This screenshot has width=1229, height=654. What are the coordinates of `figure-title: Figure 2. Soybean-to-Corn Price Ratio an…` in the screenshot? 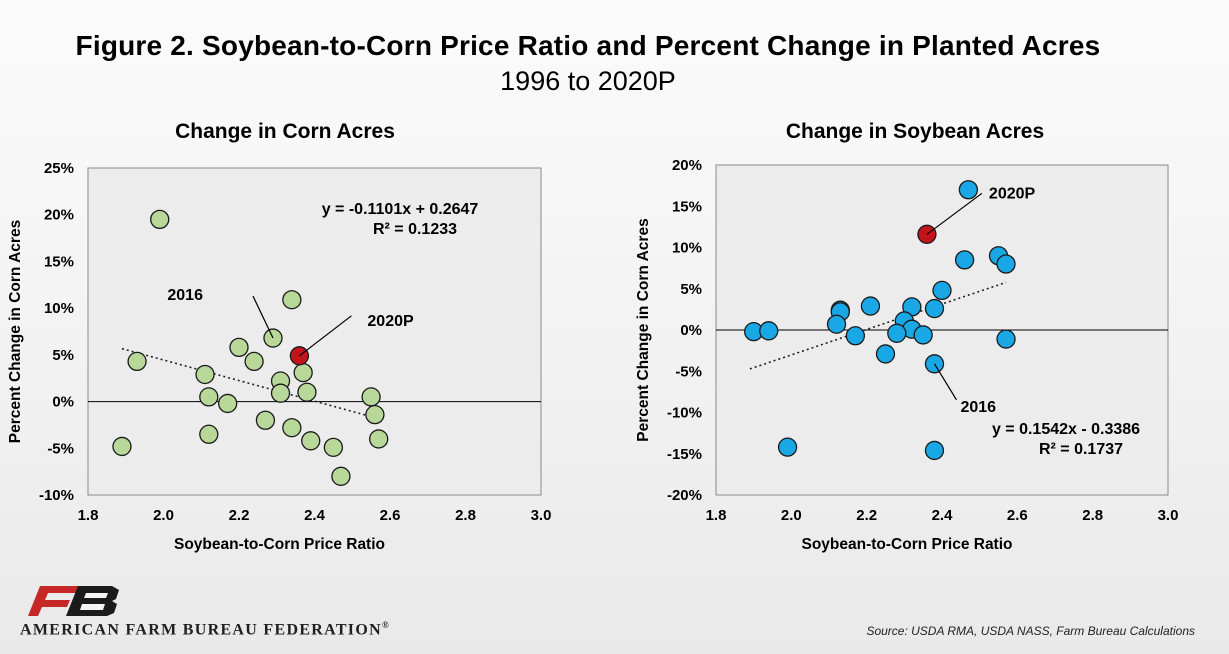 It's located at (588, 45).